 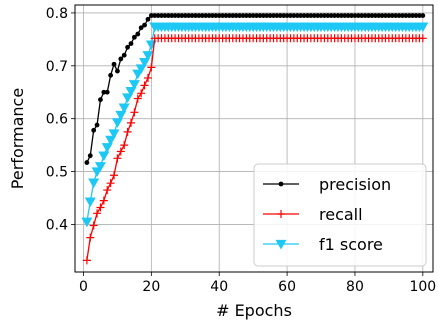 I want to click on y-tick-label: 0.5, so click(x=57, y=173).